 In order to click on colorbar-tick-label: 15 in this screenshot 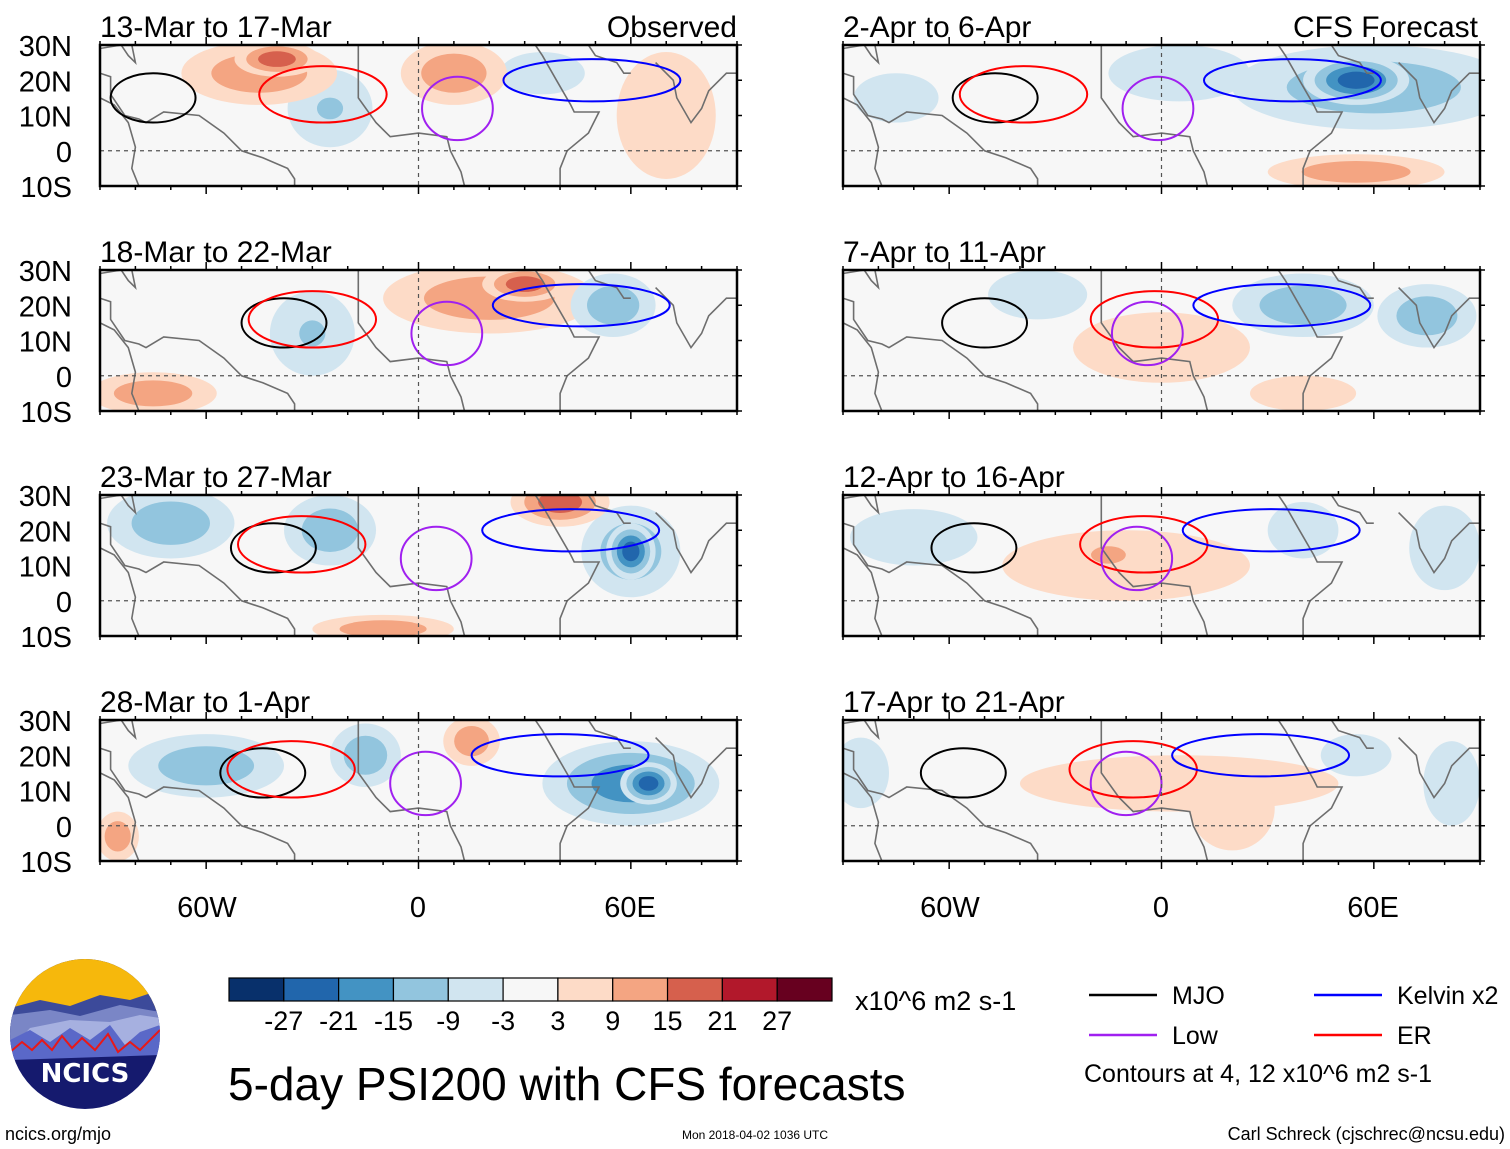, I will do `click(668, 1021)`.